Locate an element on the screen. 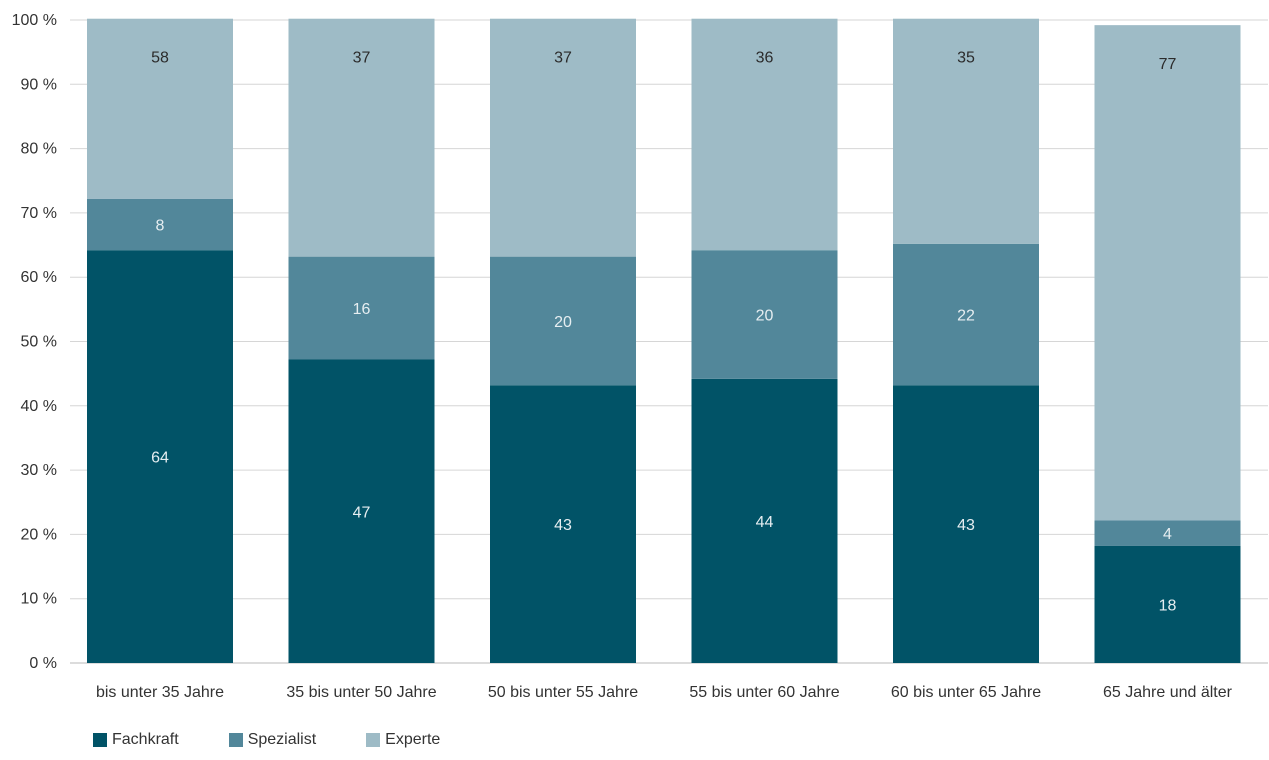 This screenshot has width=1269, height=760. data-label: 18 is located at coordinates (1168, 605).